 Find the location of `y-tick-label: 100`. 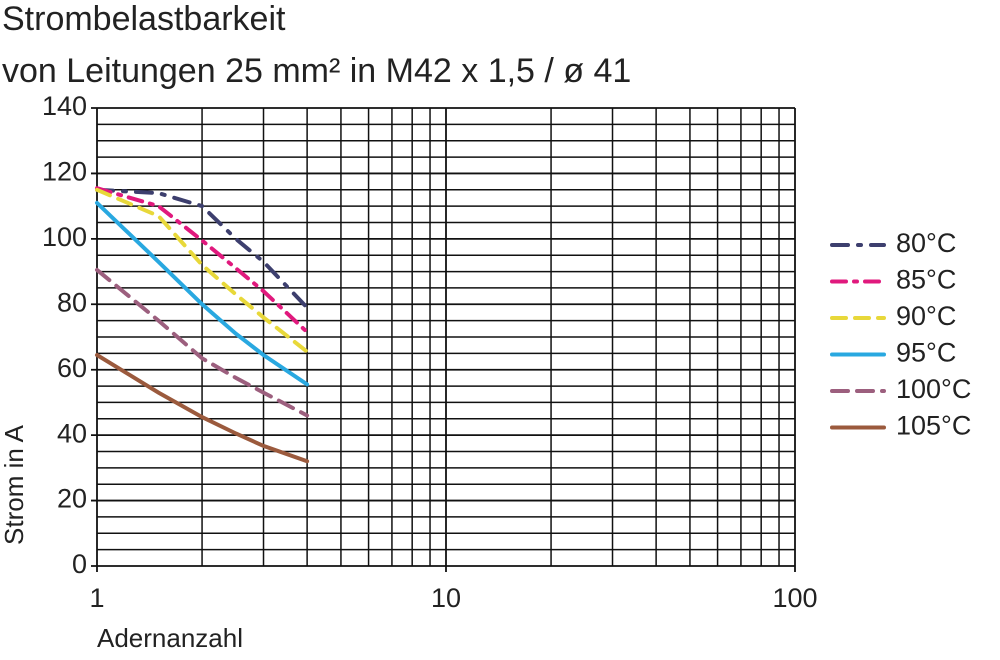

y-tick-label: 100 is located at coordinates (64, 237).